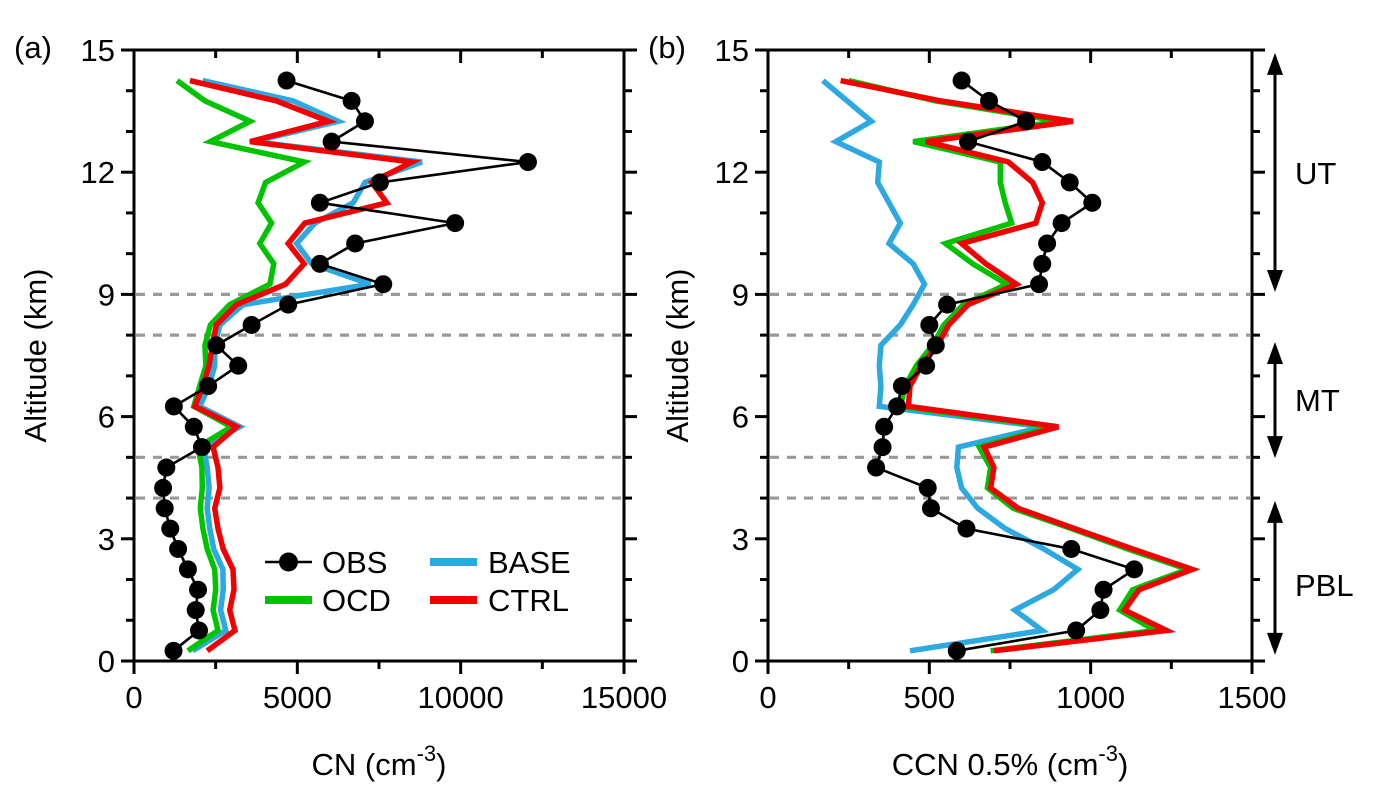  What do you see at coordinates (528, 600) in the screenshot?
I see `legend-label-ctrl: CTRL` at bounding box center [528, 600].